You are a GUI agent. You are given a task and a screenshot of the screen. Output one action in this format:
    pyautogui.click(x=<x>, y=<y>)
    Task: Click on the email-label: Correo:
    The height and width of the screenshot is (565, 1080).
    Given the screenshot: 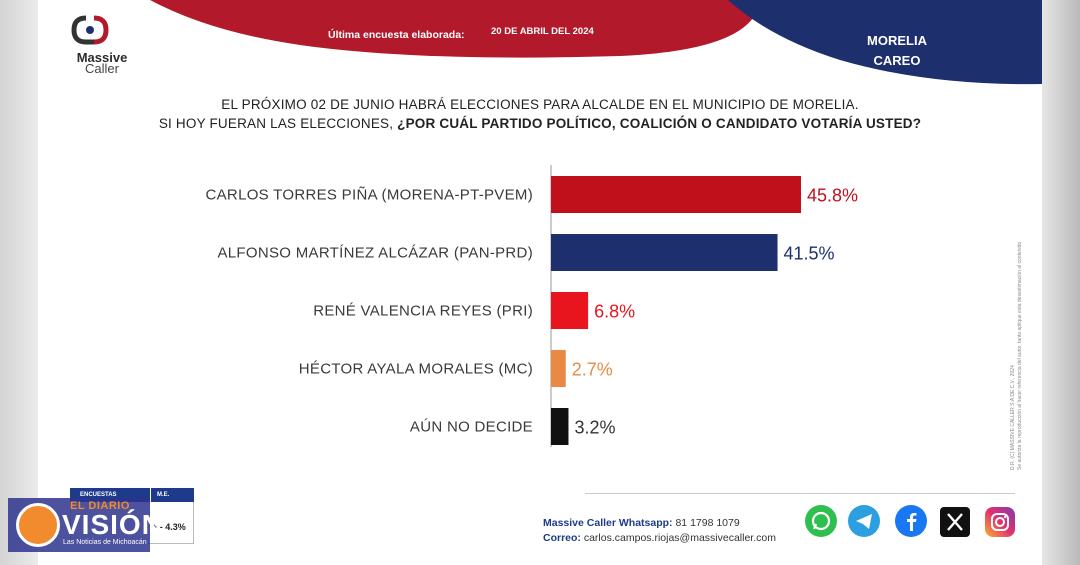 What is the action you would take?
    pyautogui.click(x=562, y=538)
    